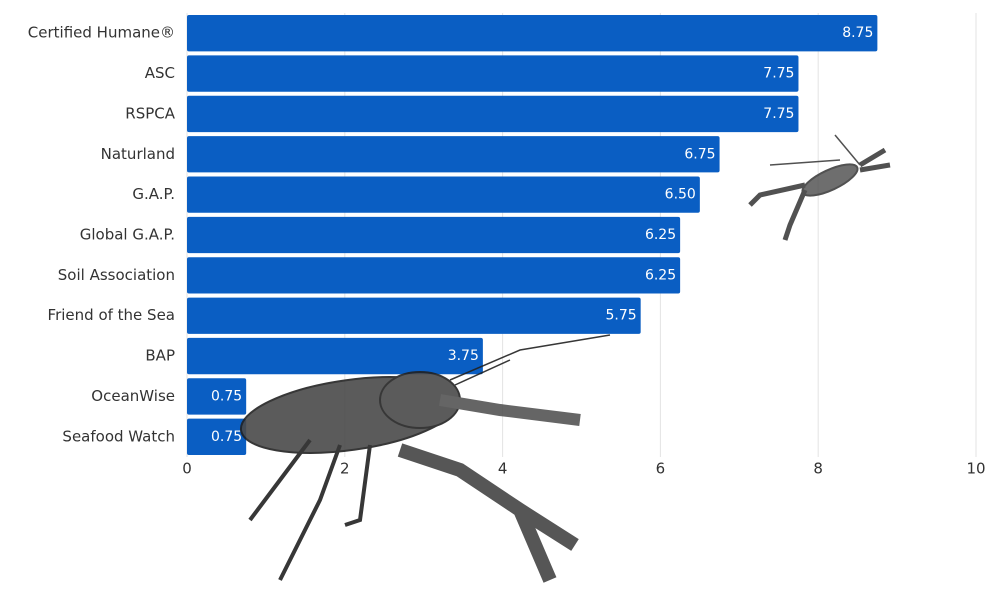 Image resolution: width=1000 pixels, height=600 pixels. I want to click on y-tick-label: G.A.P., so click(153, 194).